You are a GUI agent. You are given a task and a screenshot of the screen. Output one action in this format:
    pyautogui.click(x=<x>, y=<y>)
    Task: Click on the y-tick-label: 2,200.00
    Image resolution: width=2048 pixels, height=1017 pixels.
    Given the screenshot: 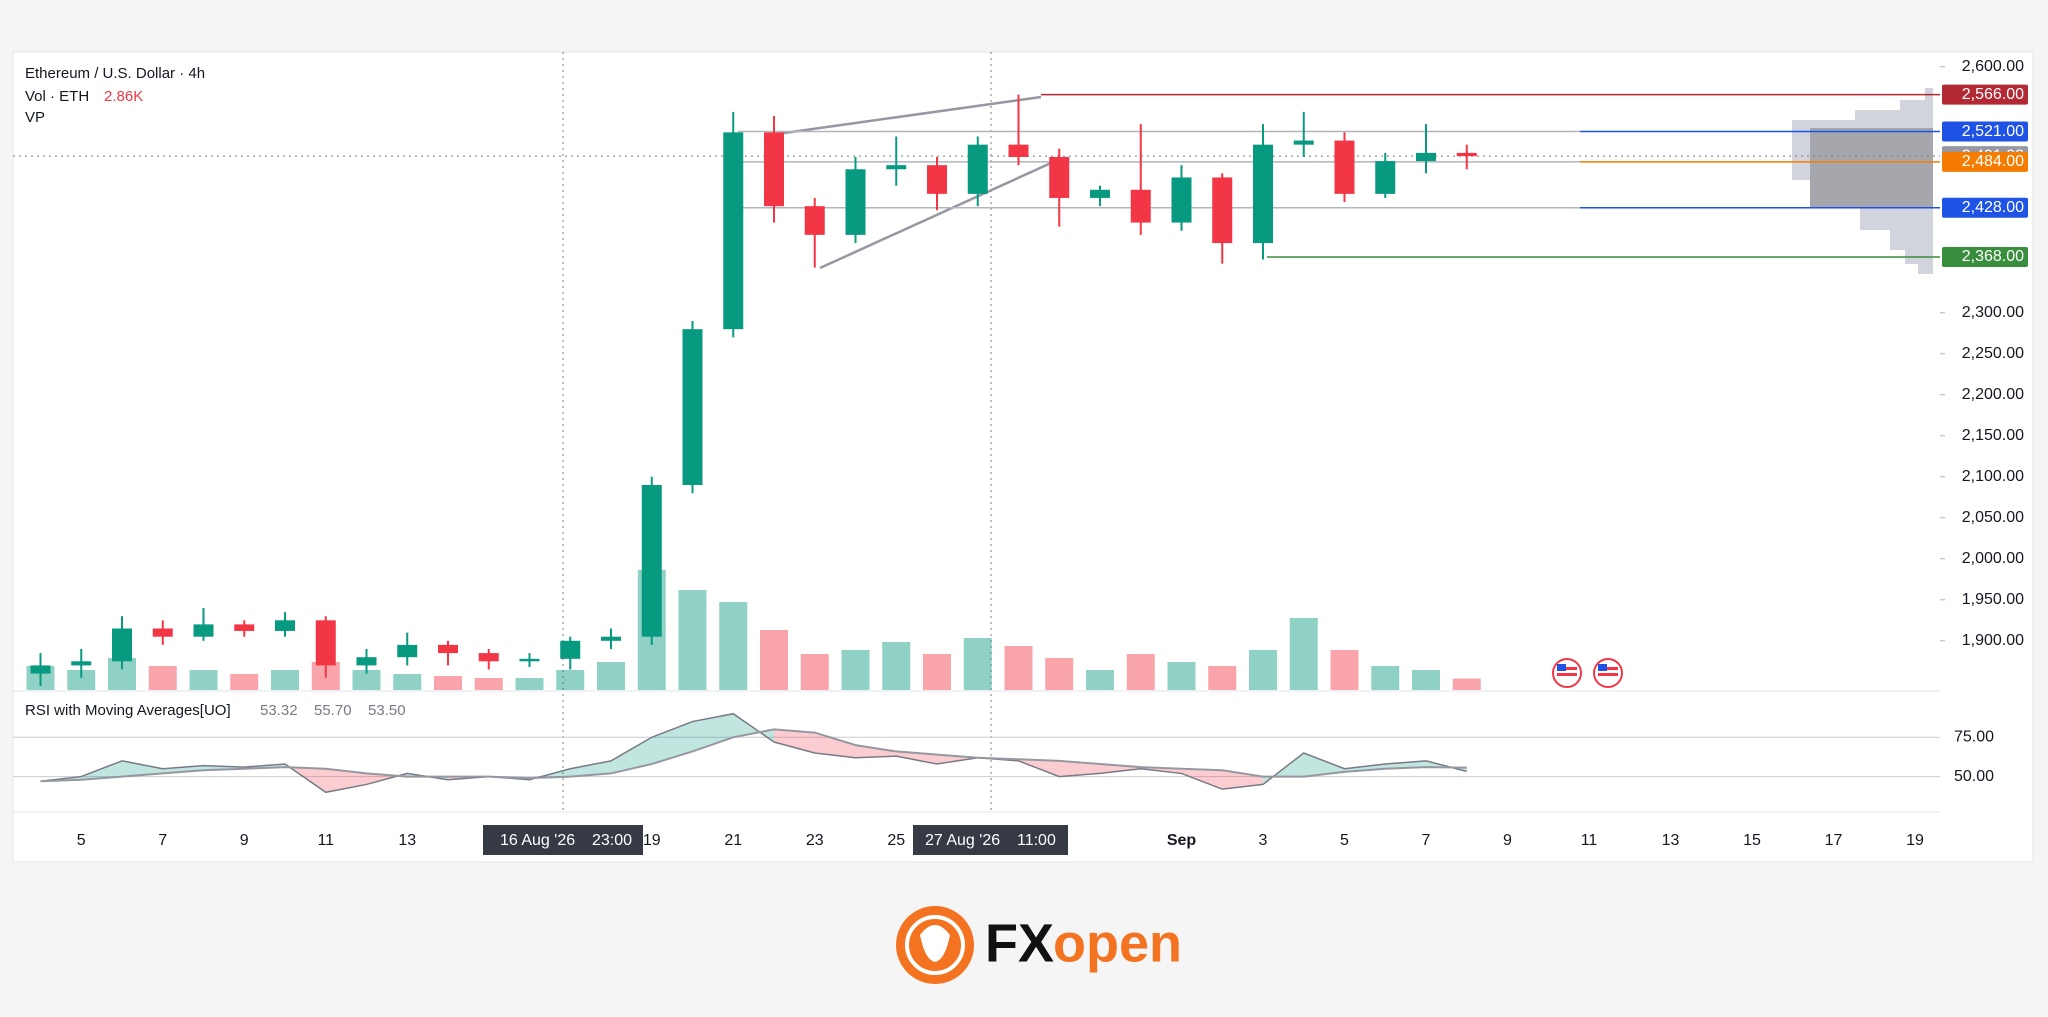 What is the action you would take?
    pyautogui.click(x=1993, y=394)
    